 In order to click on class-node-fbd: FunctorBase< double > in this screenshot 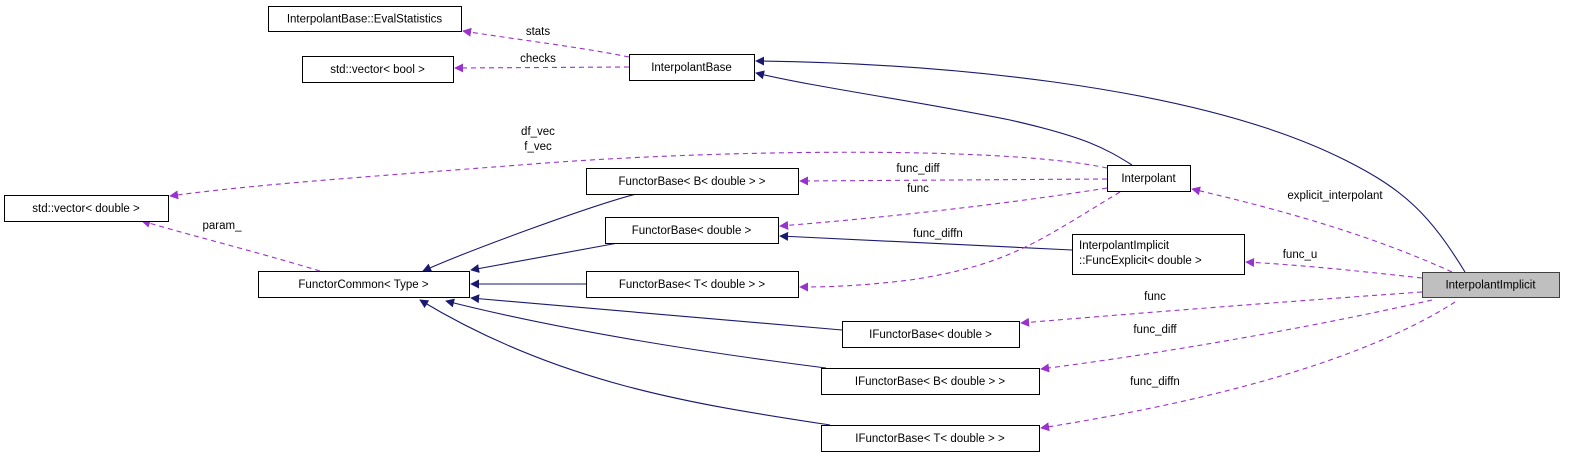, I will do `click(692, 230)`.